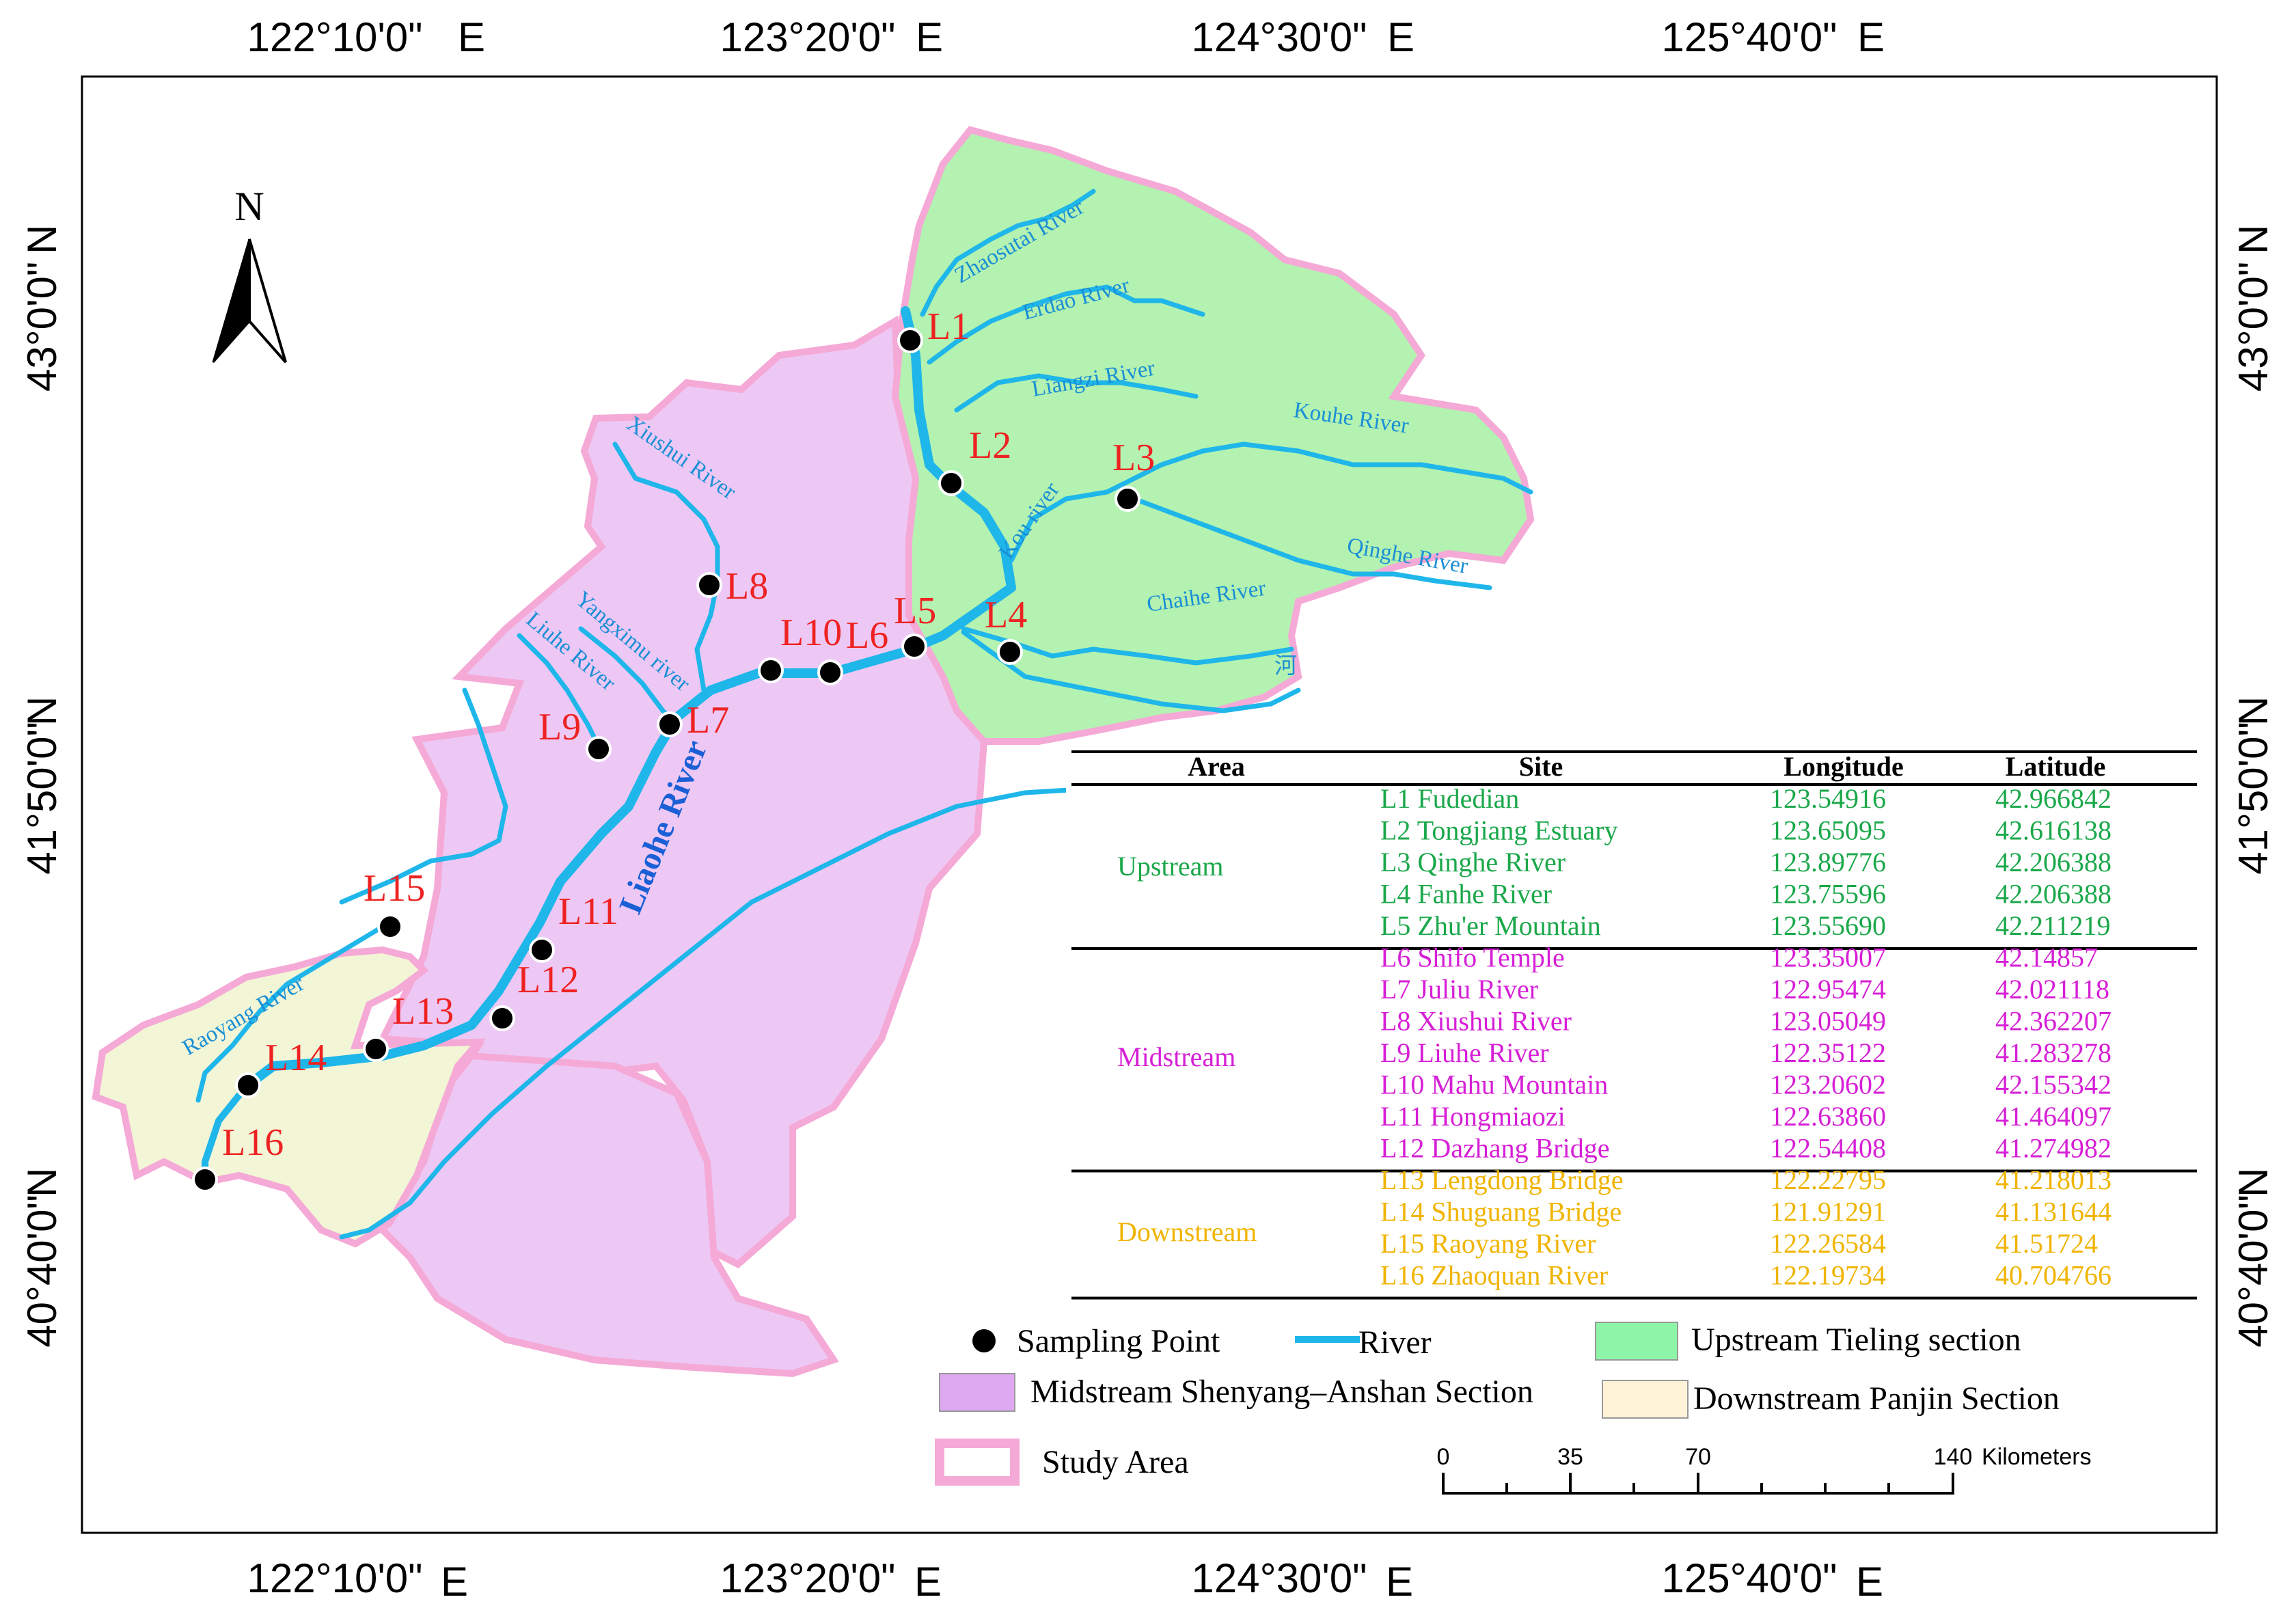 The width and height of the screenshot is (2296, 1608). I want to click on table-header-latitude: Latitude, so click(2056, 766).